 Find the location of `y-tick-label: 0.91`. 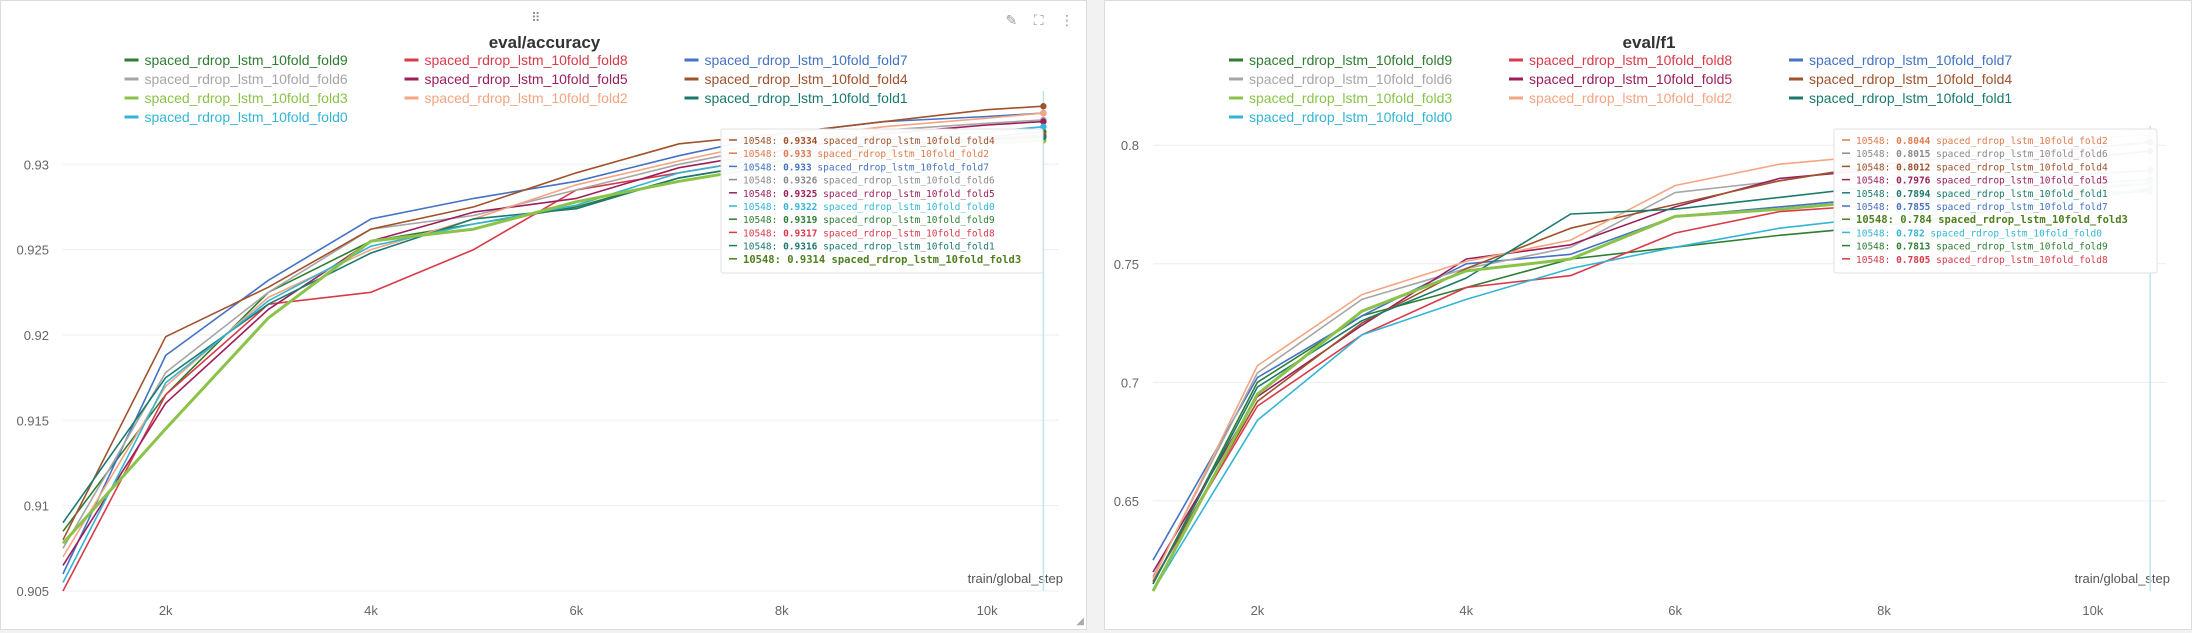

y-tick-label: 0.91 is located at coordinates (36, 506).